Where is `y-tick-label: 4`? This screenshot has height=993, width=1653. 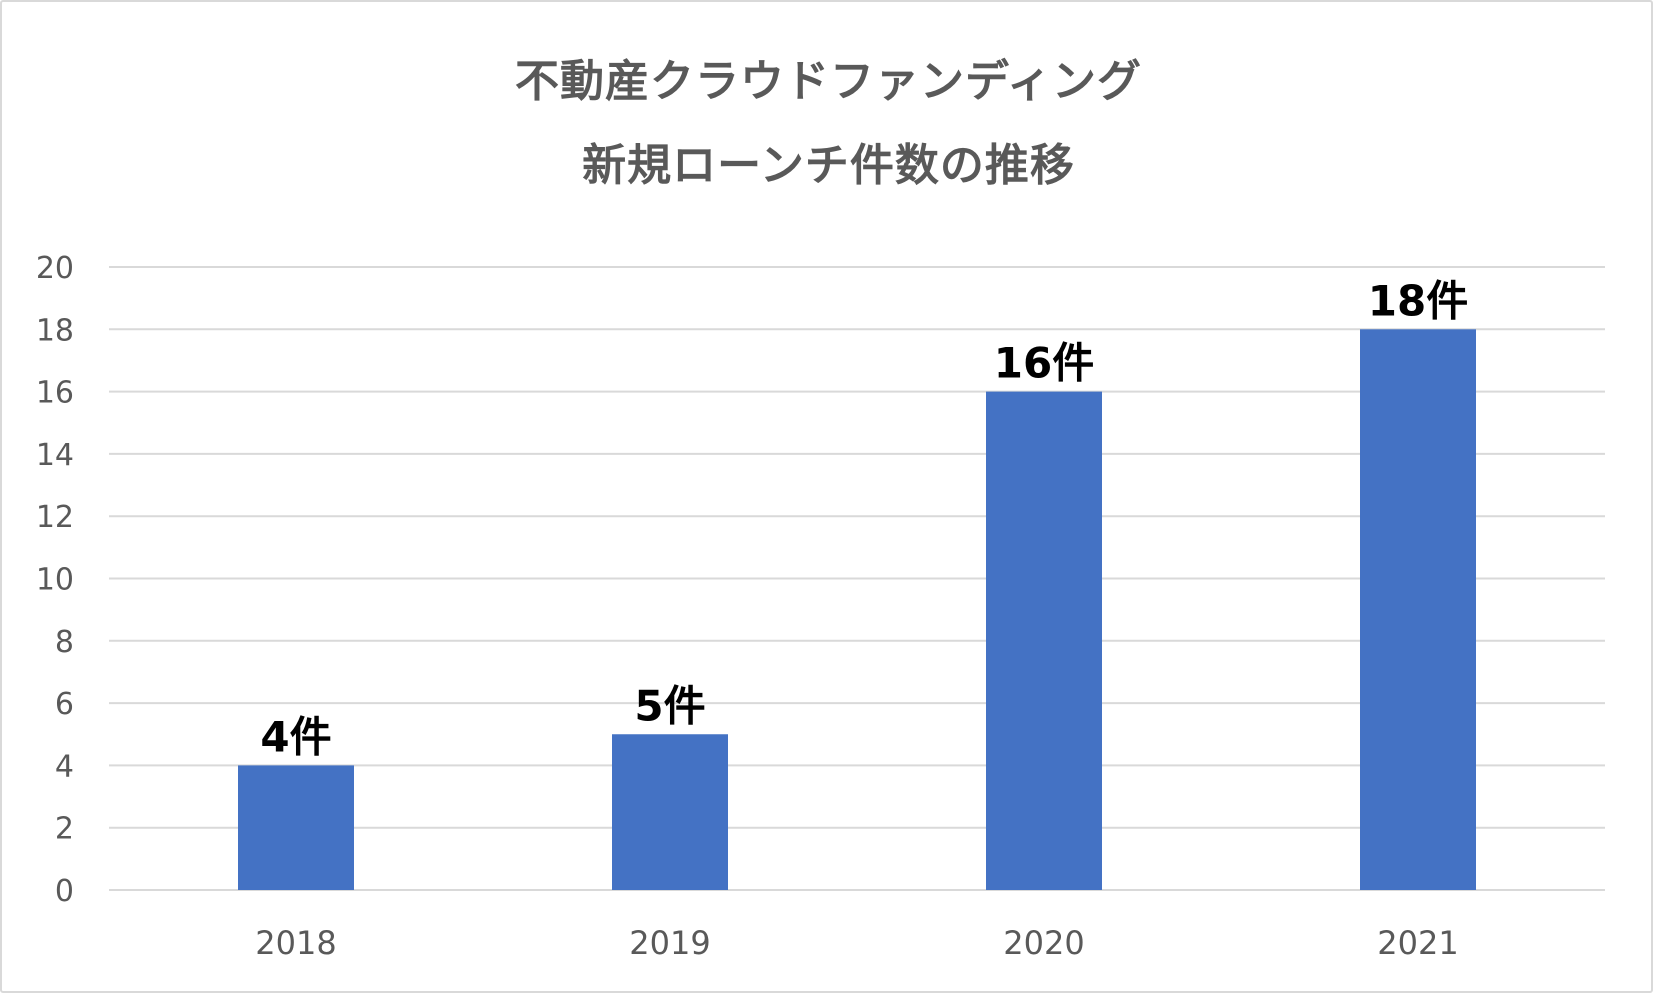 y-tick-label: 4 is located at coordinates (64, 766).